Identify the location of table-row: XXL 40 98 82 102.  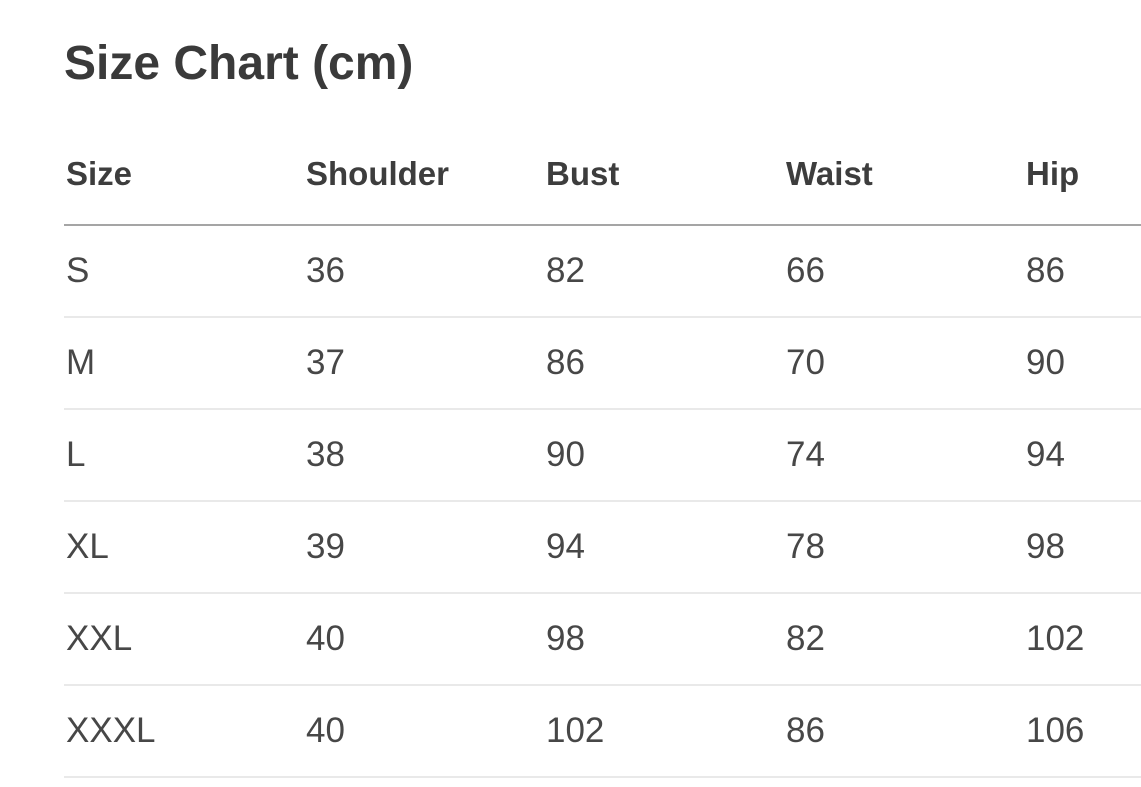
(602, 639).